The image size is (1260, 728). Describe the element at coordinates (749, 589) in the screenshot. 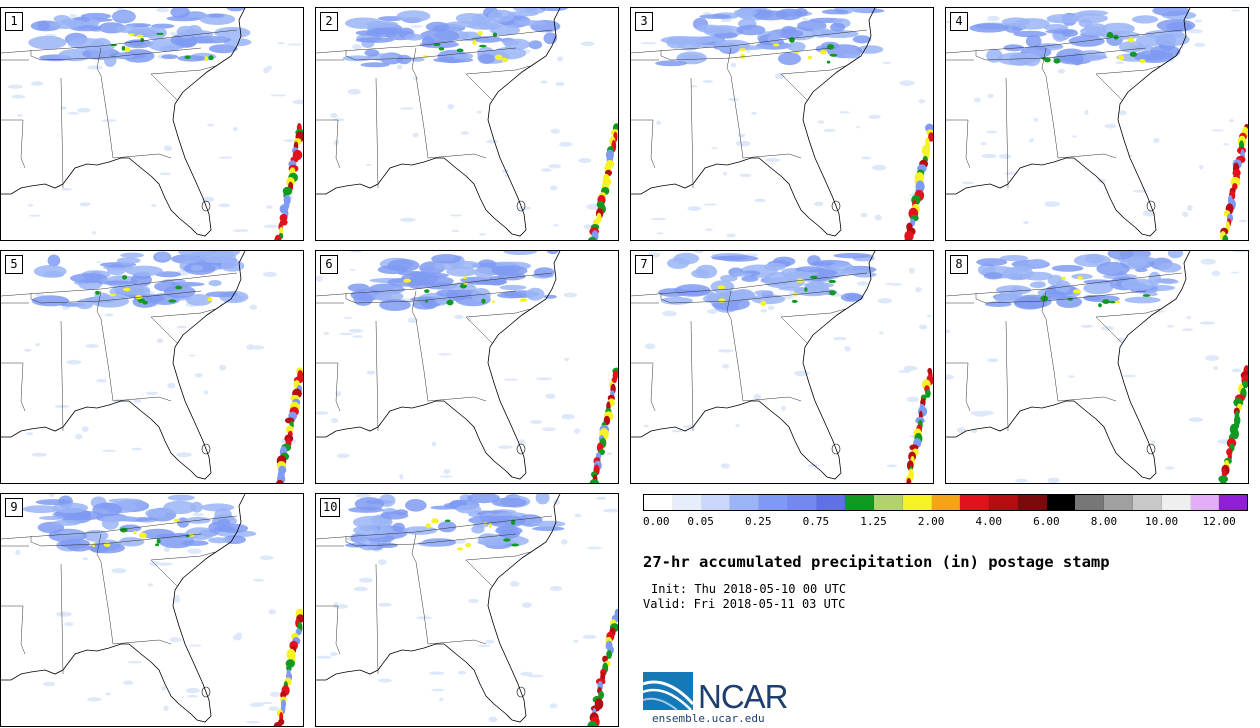

I see `init-time: Init: Thu 2018-05-10 00 UTC` at that location.